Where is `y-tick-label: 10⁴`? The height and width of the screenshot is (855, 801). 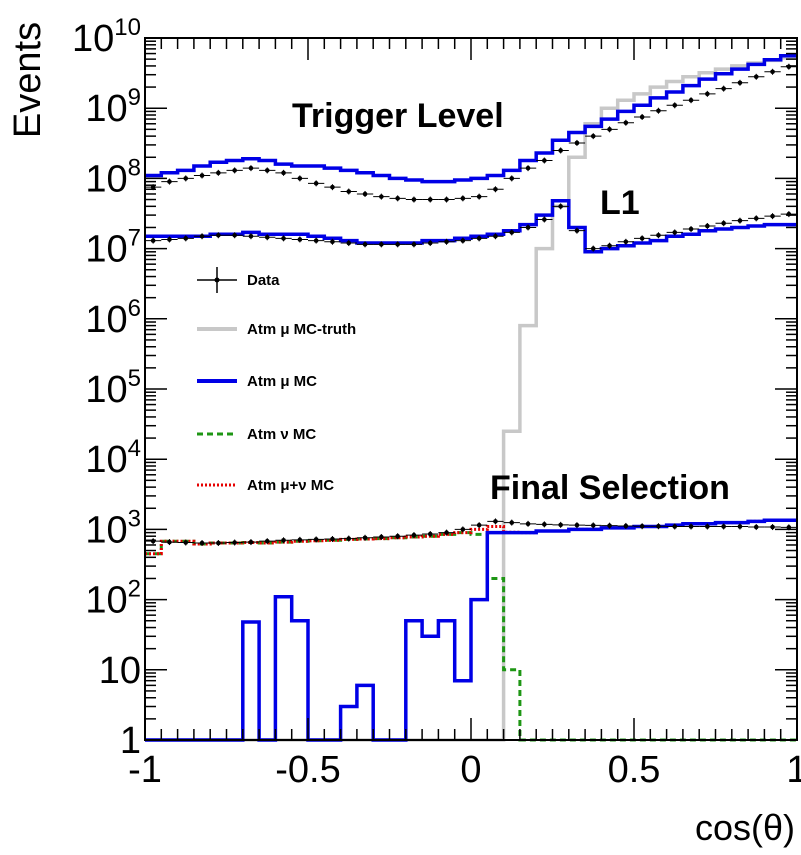
y-tick-label: 10⁴ is located at coordinates (113, 458).